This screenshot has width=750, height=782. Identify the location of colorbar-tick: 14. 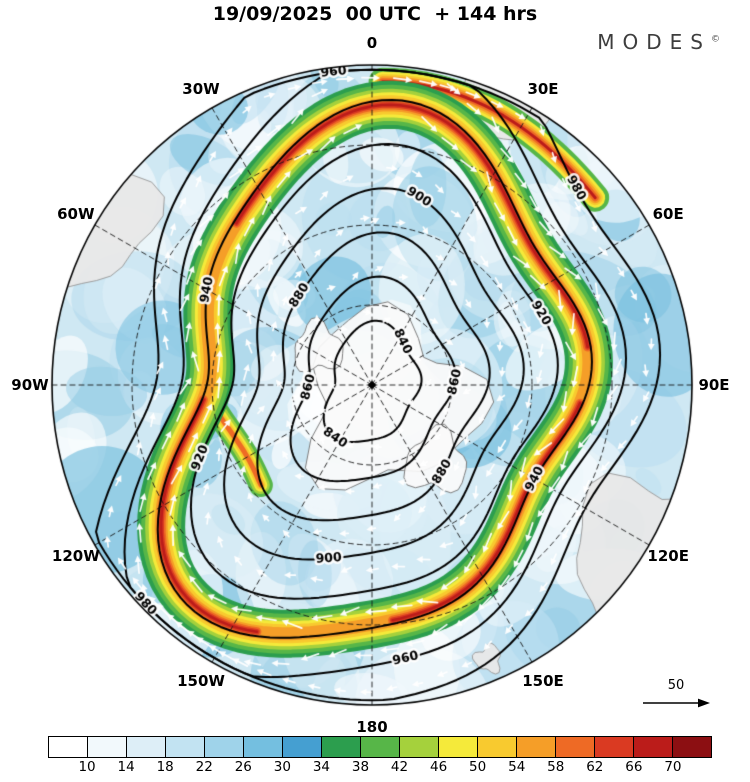
(126, 767).